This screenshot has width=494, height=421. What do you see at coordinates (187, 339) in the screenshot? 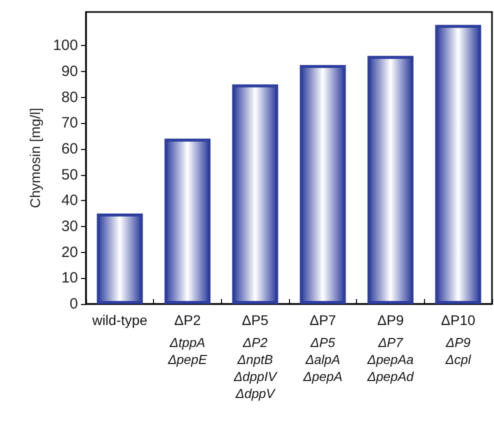
I see `x-tick-label: ΔP2 ΔtppA ΔpepE` at bounding box center [187, 339].